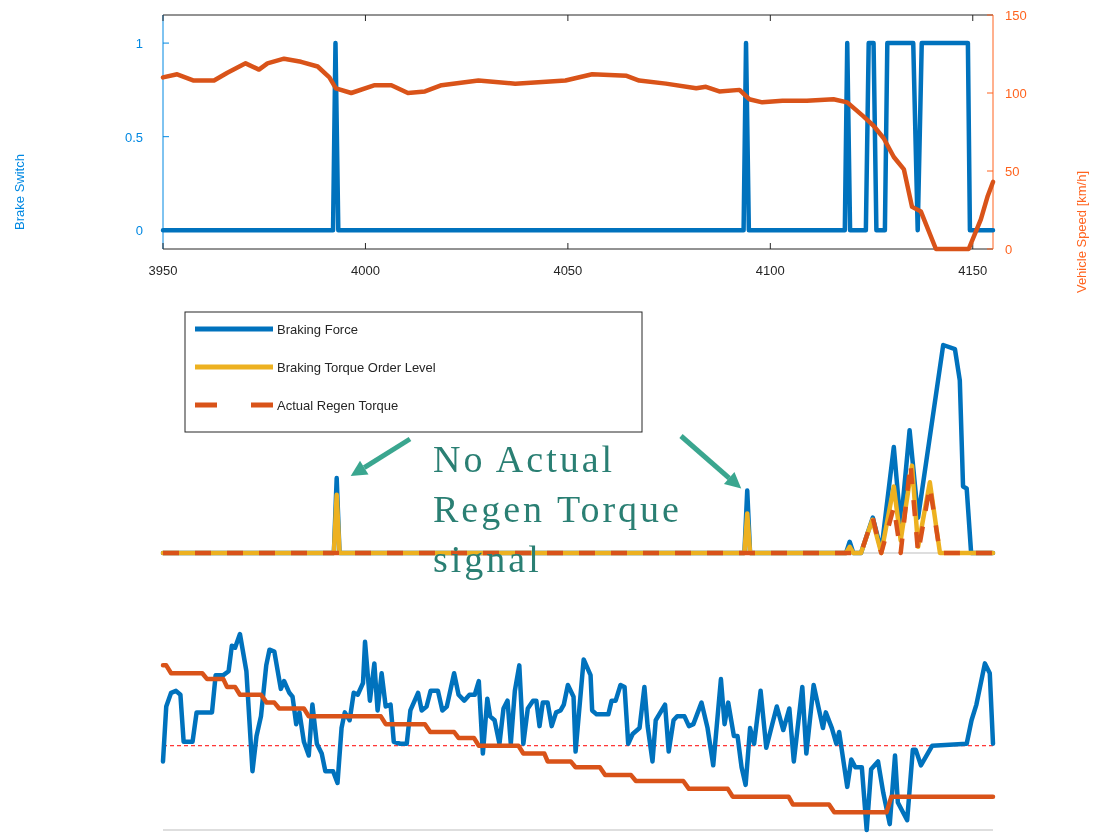 Image resolution: width=1099 pixels, height=838 pixels. I want to click on y2-axis-title: Vehicle Speed [km/h], so click(1081, 232).